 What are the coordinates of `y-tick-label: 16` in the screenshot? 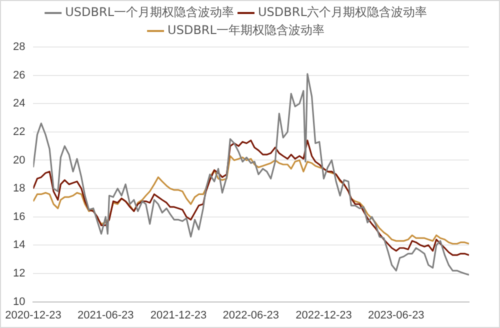 It's located at (19, 216).